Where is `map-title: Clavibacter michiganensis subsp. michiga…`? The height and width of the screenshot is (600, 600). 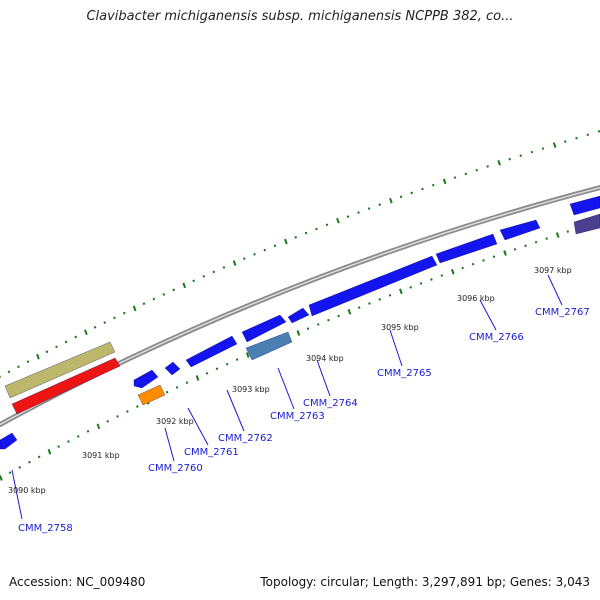
map-title: Clavibacter michiganensis subsp. michiga… is located at coordinates (300, 16).